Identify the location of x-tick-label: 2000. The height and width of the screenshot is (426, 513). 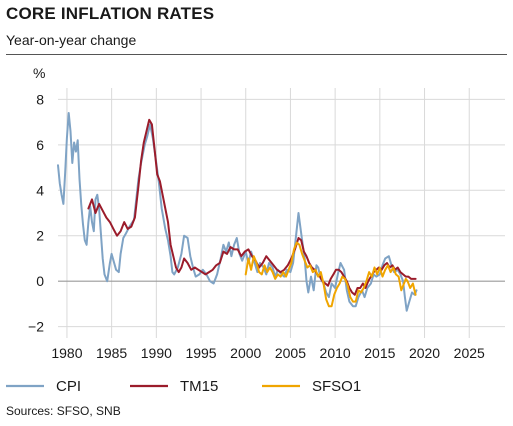
(245, 353).